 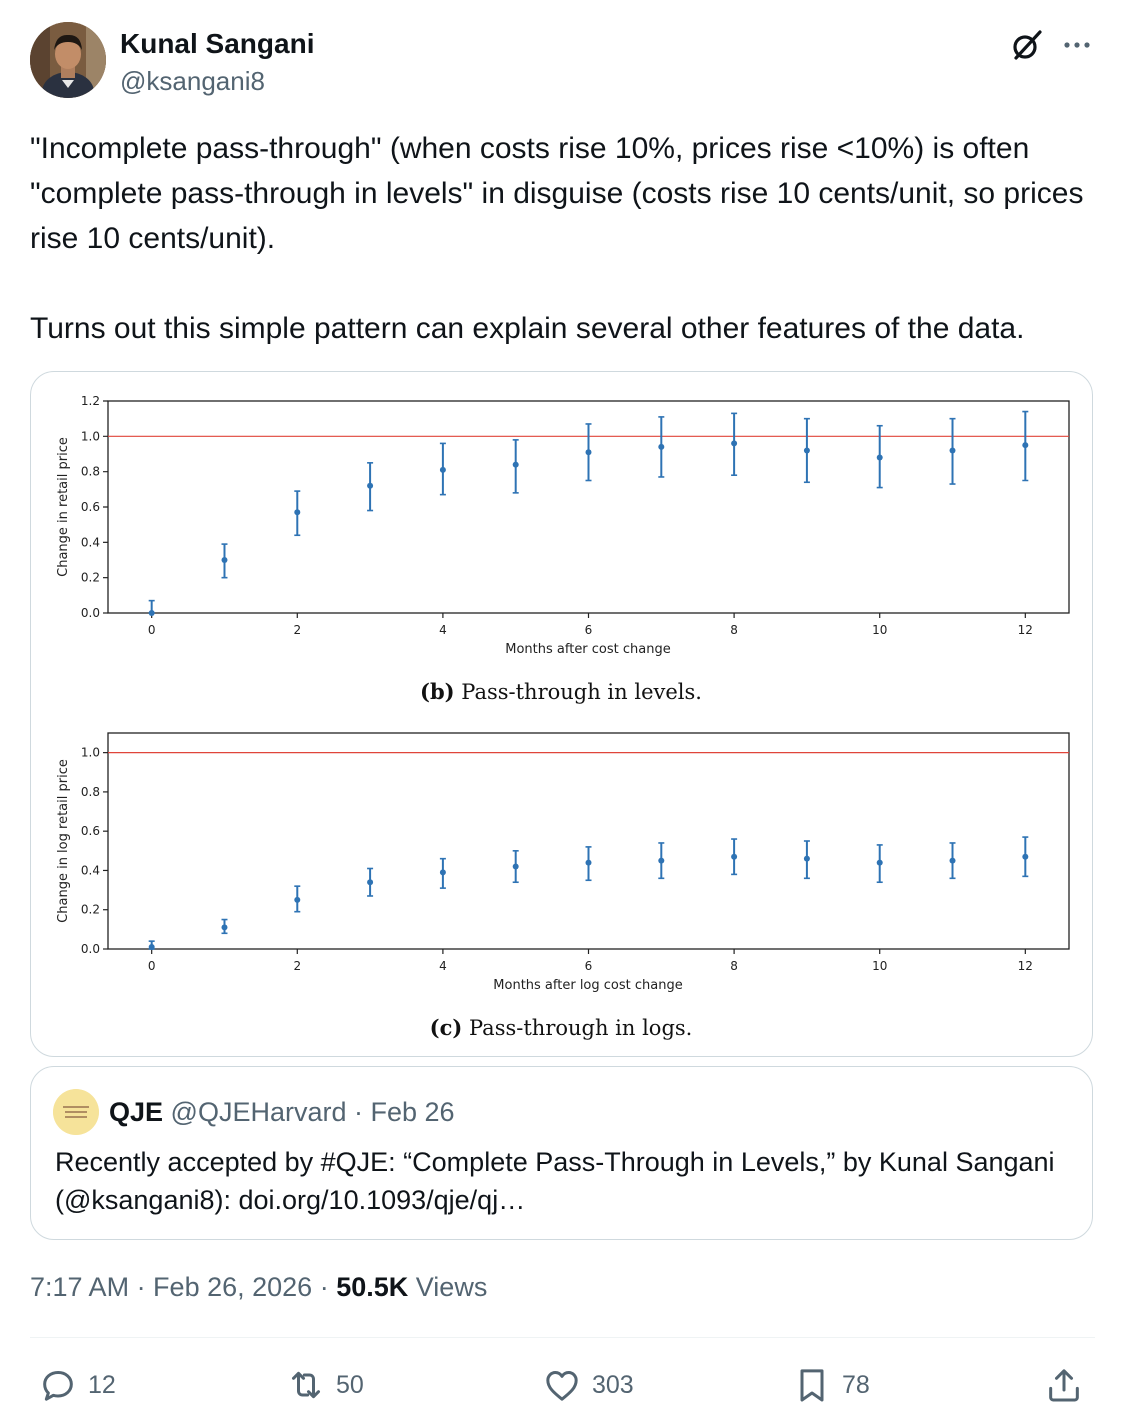 What do you see at coordinates (58, 1386) in the screenshot?
I see `reply-icon` at bounding box center [58, 1386].